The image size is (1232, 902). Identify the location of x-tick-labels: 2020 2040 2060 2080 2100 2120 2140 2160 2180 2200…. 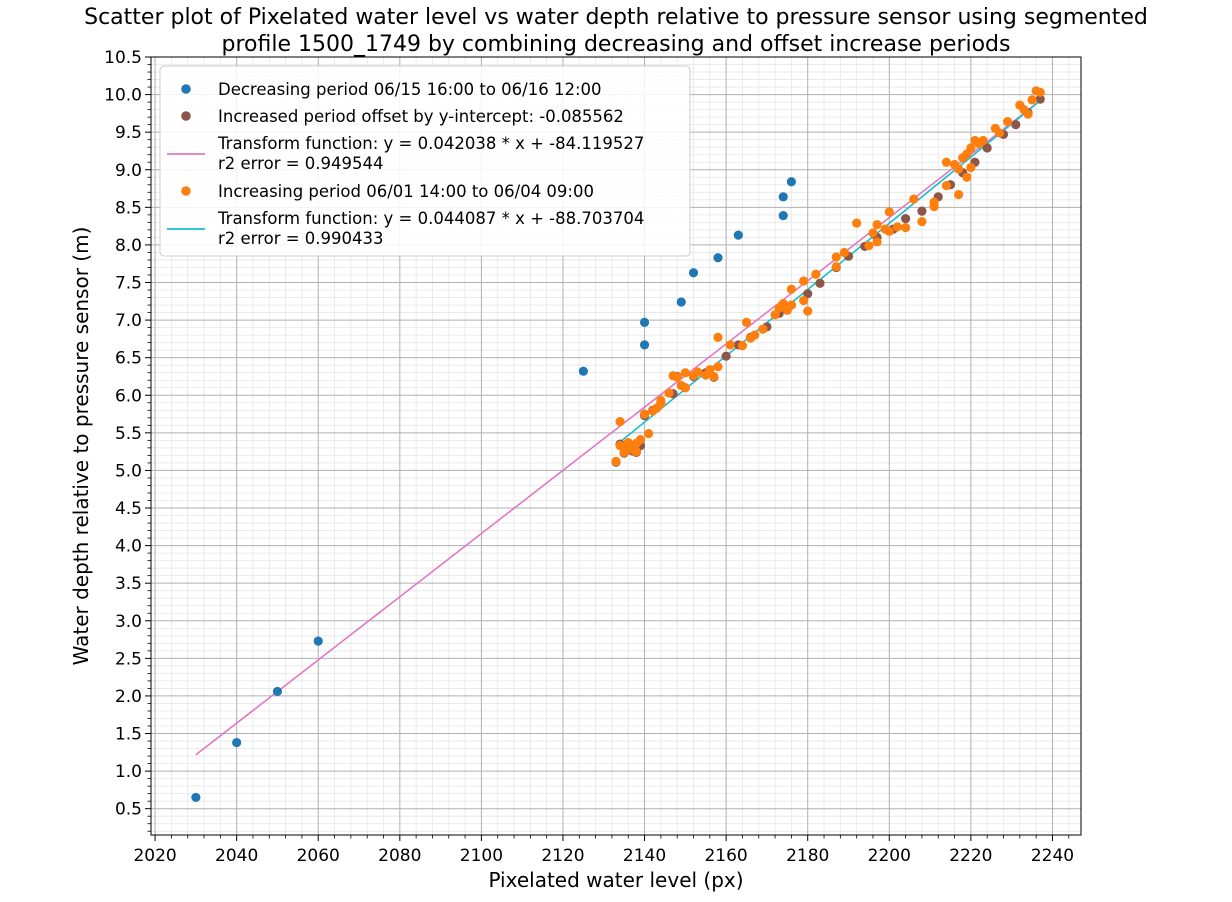
(603, 856).